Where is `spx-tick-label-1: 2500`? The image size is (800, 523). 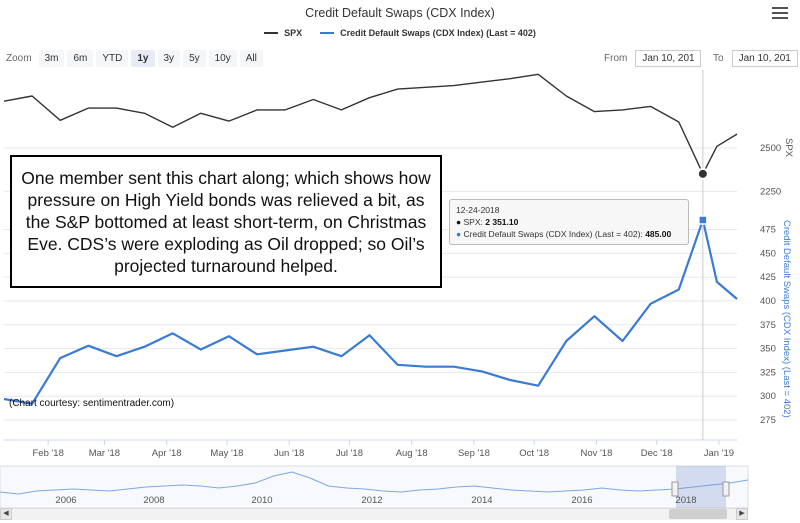 spx-tick-label-1: 2500 is located at coordinates (770, 148).